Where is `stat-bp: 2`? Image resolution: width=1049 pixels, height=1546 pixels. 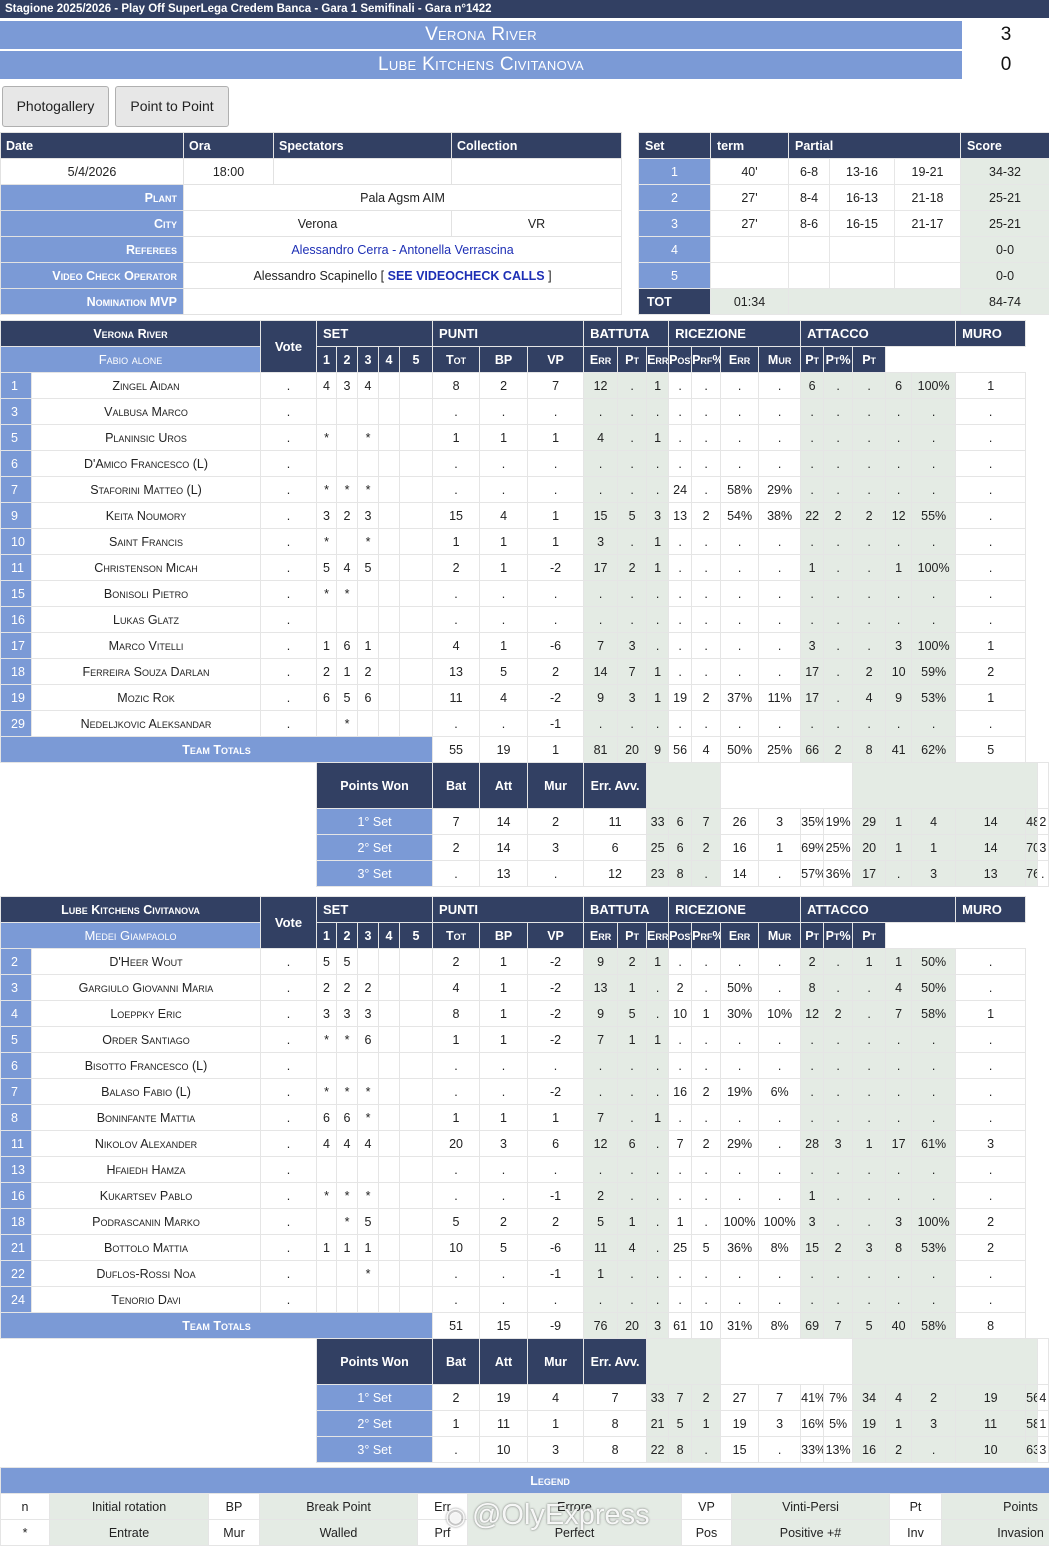
stat-bp: 2 is located at coordinates (504, 386).